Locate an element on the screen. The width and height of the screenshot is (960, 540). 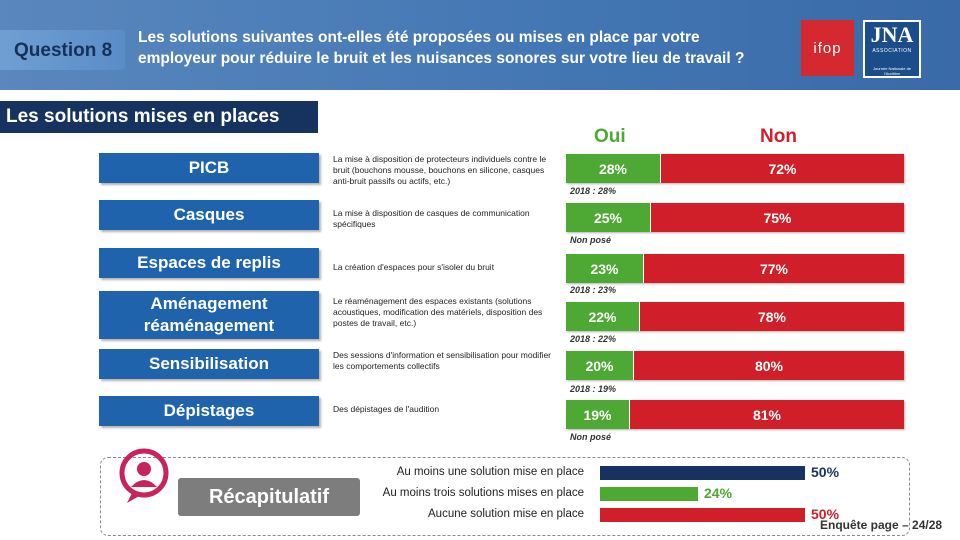
category-label: Aménagement réaménagement is located at coordinates (209, 315).